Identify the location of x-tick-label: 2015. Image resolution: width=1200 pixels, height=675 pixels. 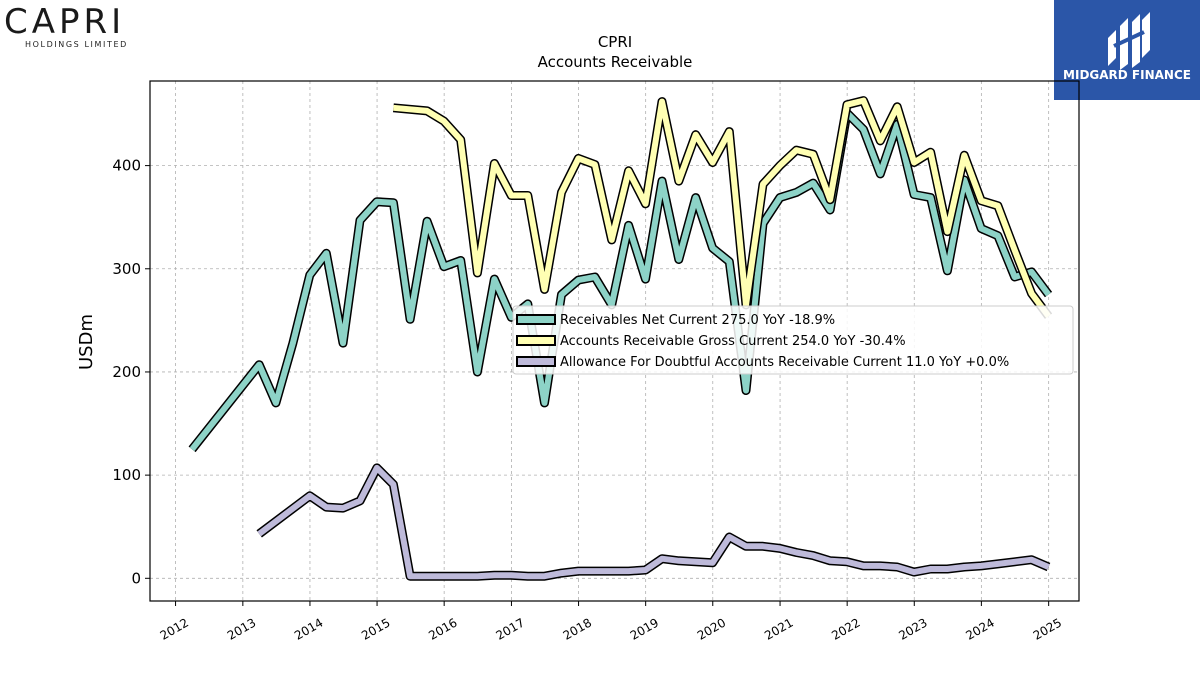
(375, 628).